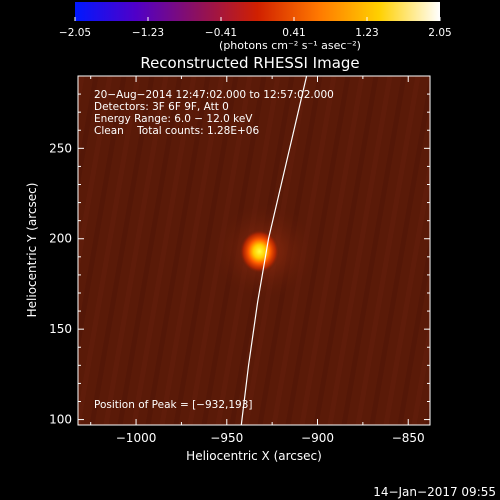 The image size is (500, 500). I want to click on annotation-detectors: Detectors: 3F 6F 9F, Att 0, so click(161, 107).